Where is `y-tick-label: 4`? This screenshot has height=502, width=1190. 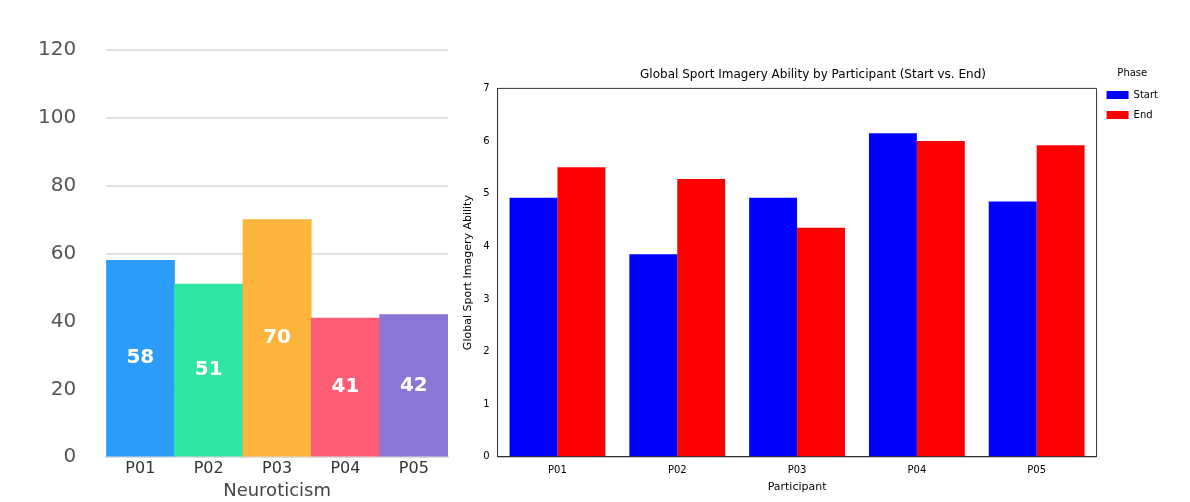
y-tick-label: 4 is located at coordinates (486, 245).